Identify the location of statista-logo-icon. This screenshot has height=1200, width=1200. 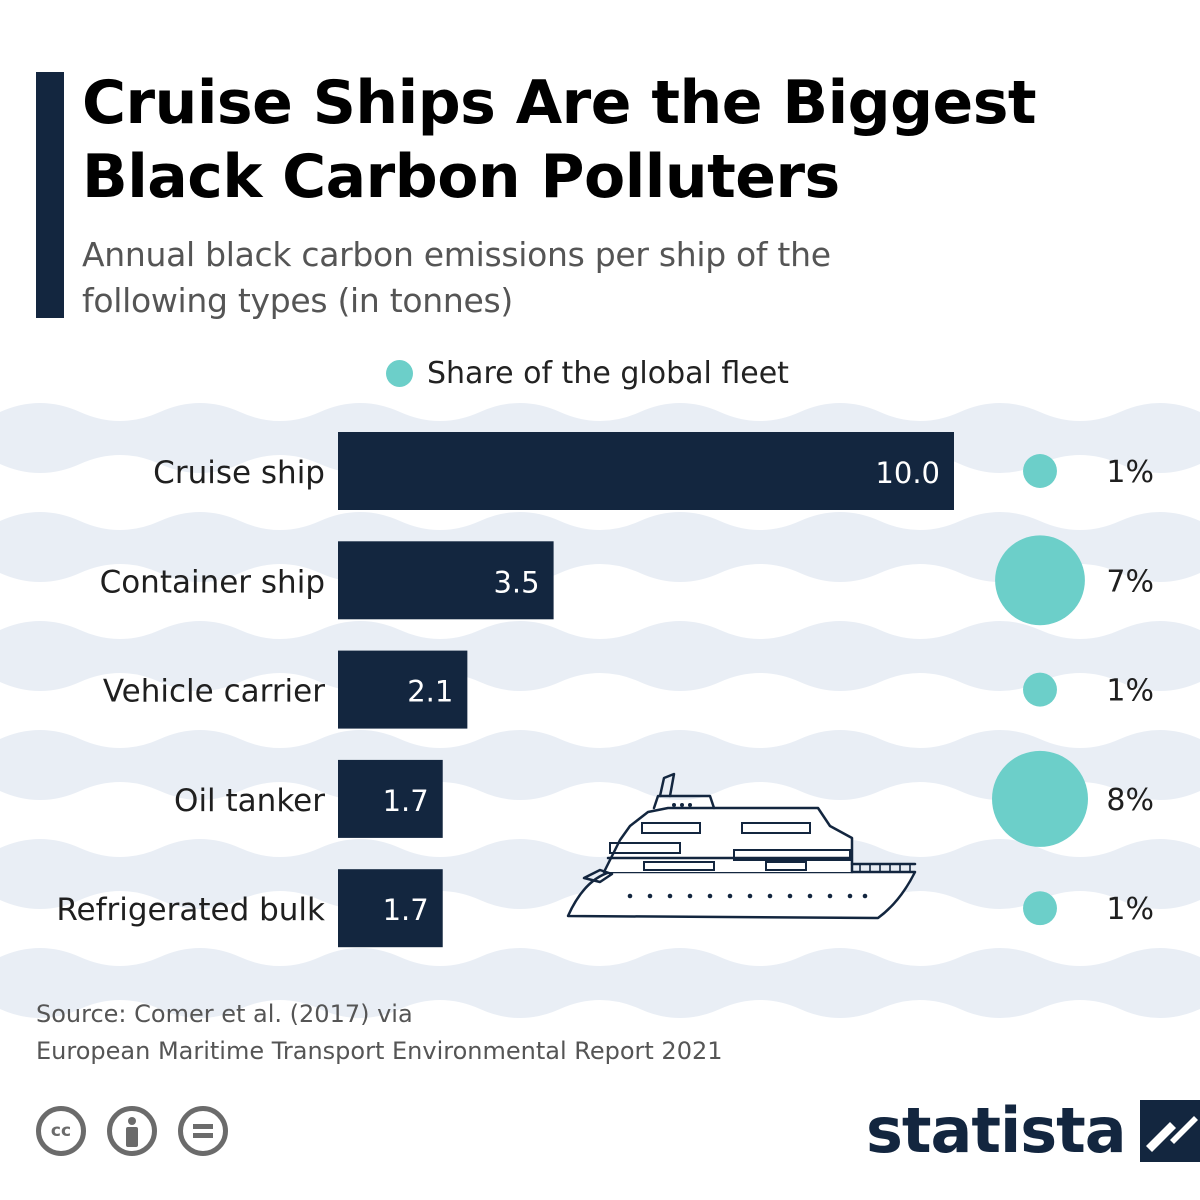
(1169, 1130).